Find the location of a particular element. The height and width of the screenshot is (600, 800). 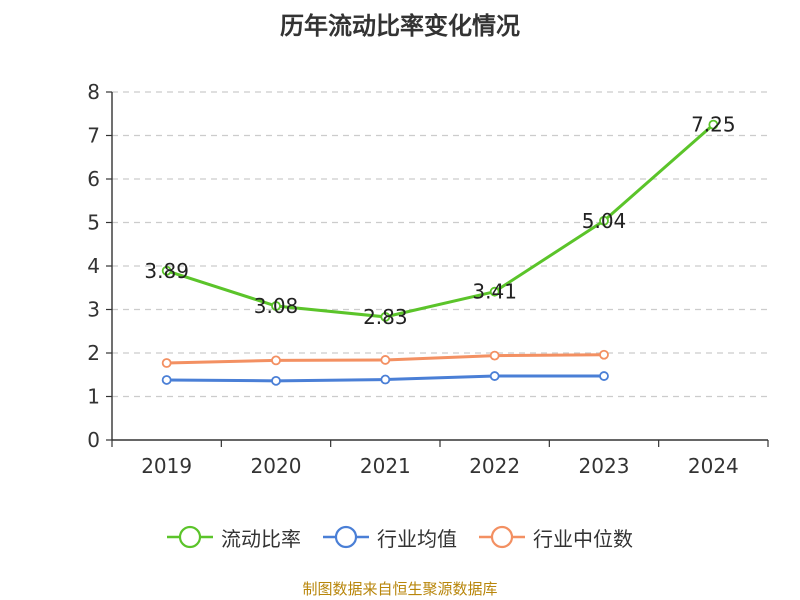

y-tick-label: 8 is located at coordinates (93, 92).